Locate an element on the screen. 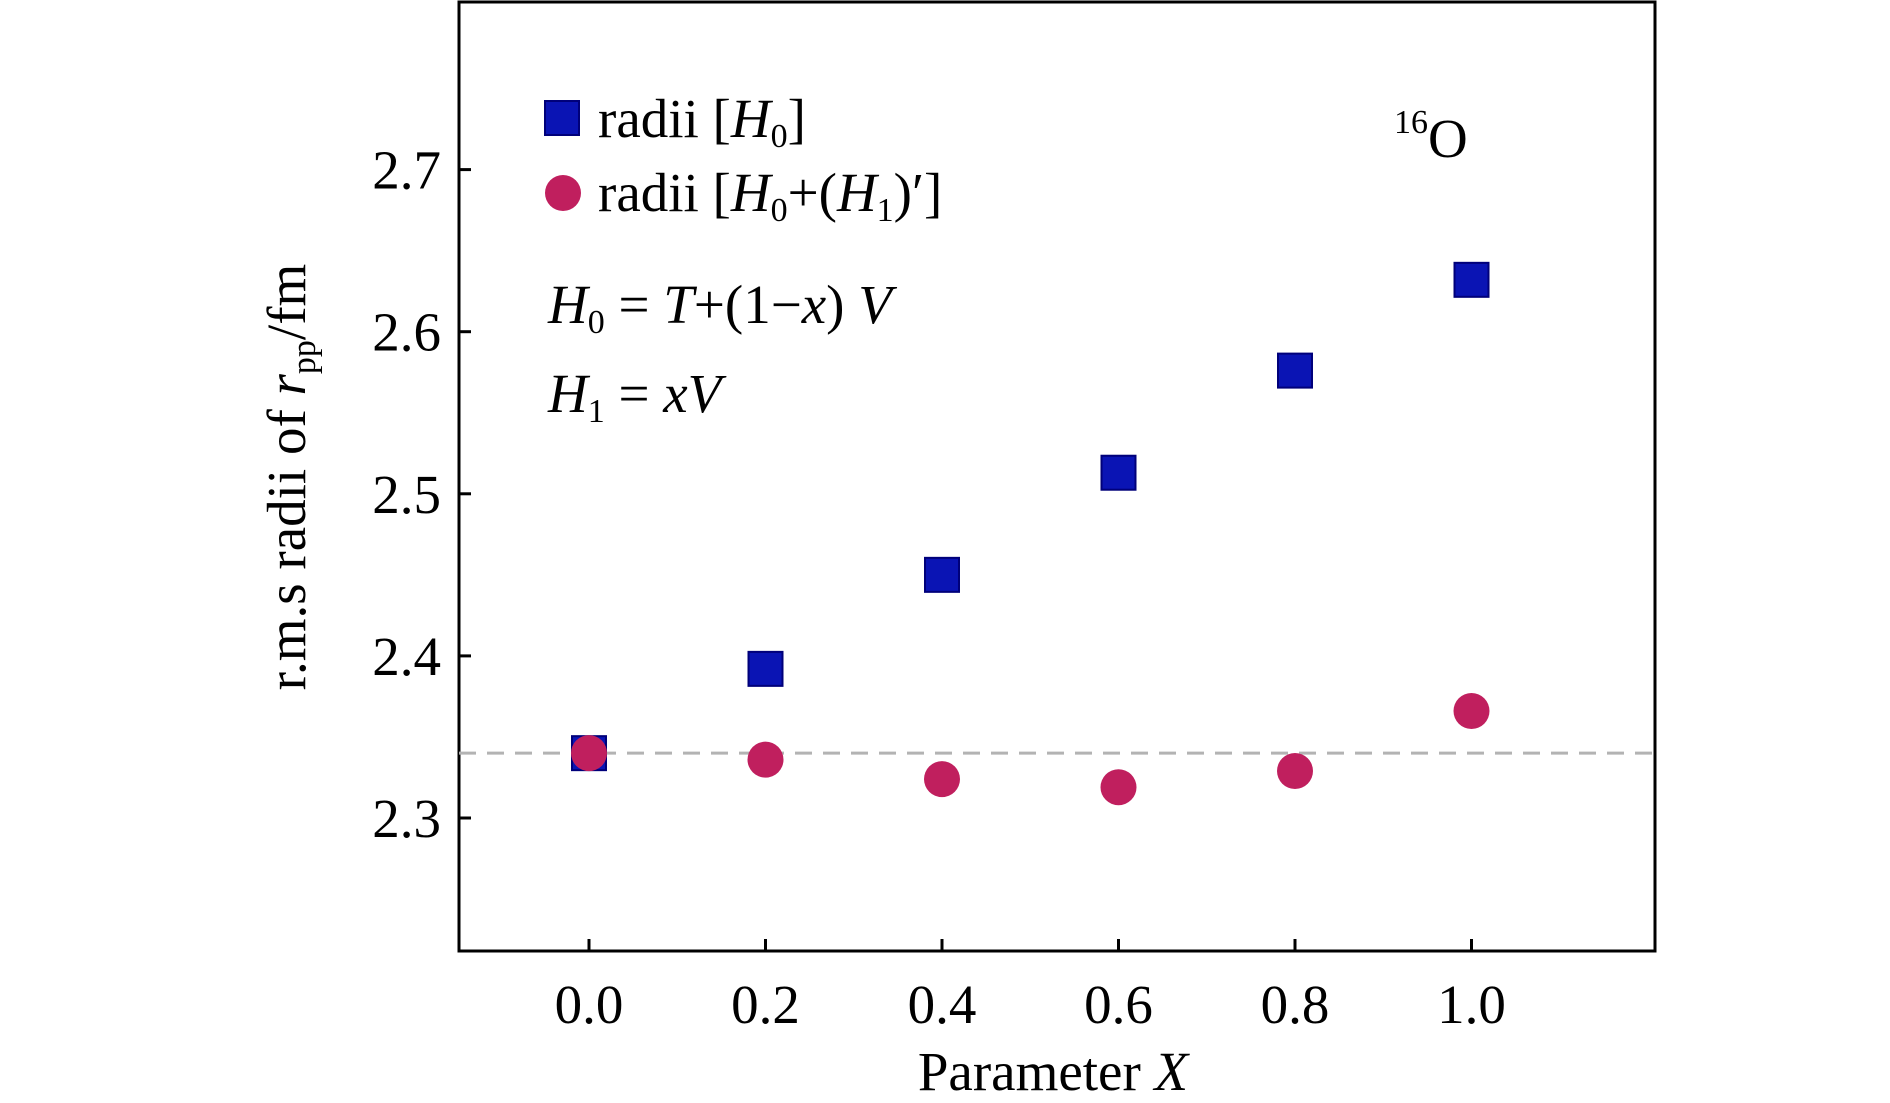 This screenshot has width=1890, height=1103. y-tick-label: 2.6 is located at coordinates (406, 332).